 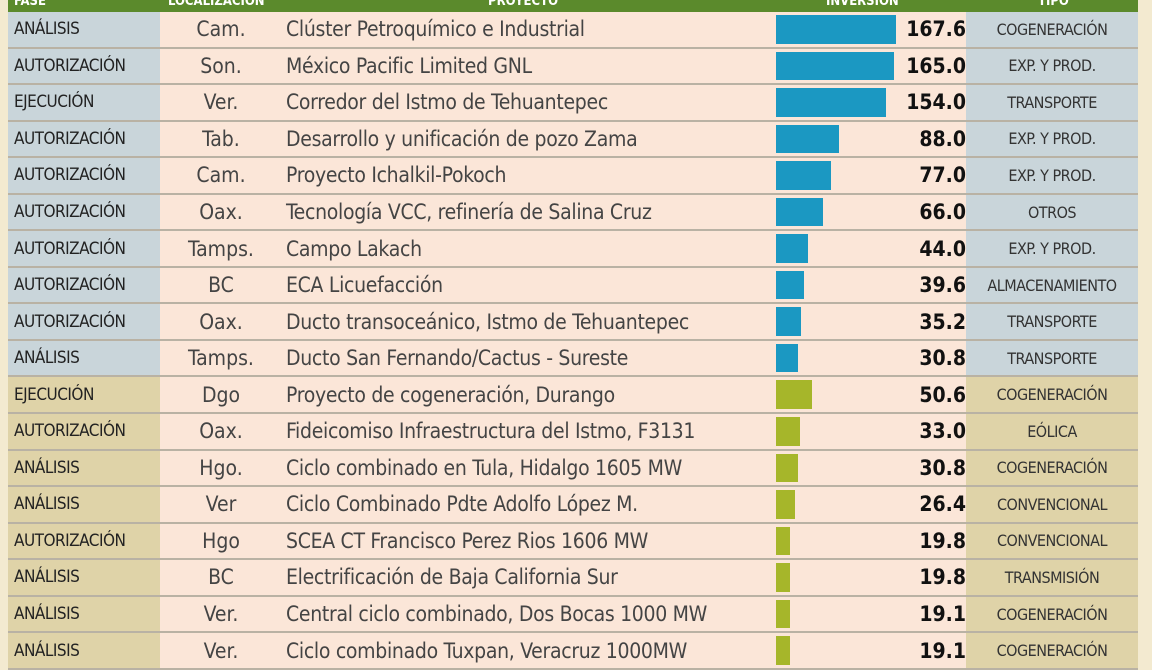 I want to click on project-cell: Electrificación de Baja California Sur, so click(x=452, y=577).